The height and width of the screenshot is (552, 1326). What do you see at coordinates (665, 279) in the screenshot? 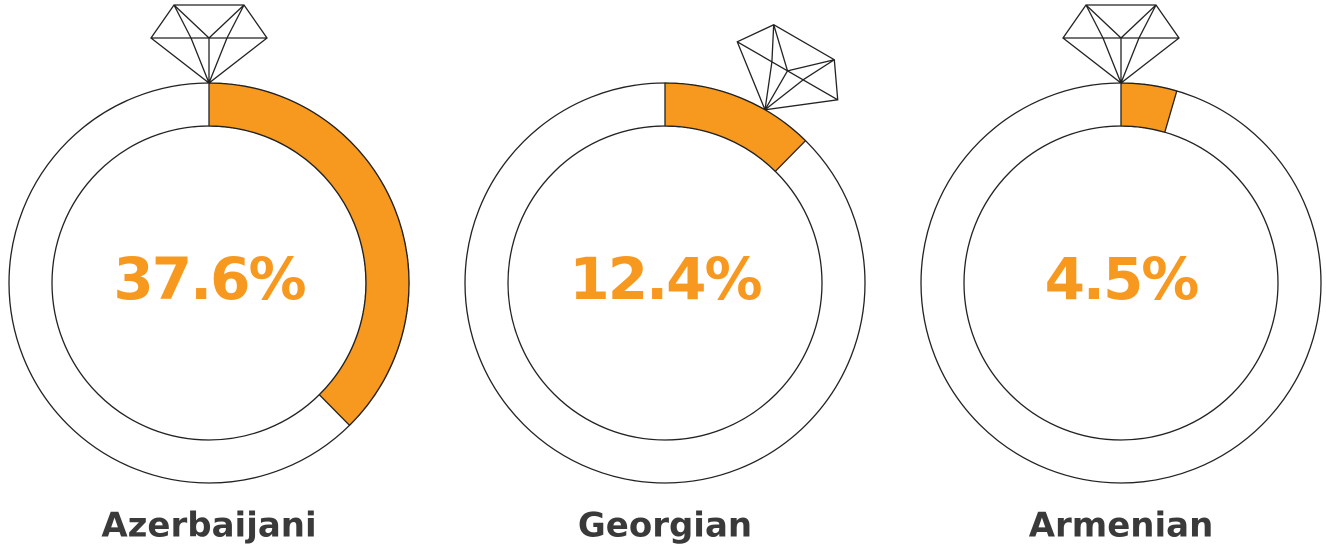
I see `value-label: 12.4%` at bounding box center [665, 279].